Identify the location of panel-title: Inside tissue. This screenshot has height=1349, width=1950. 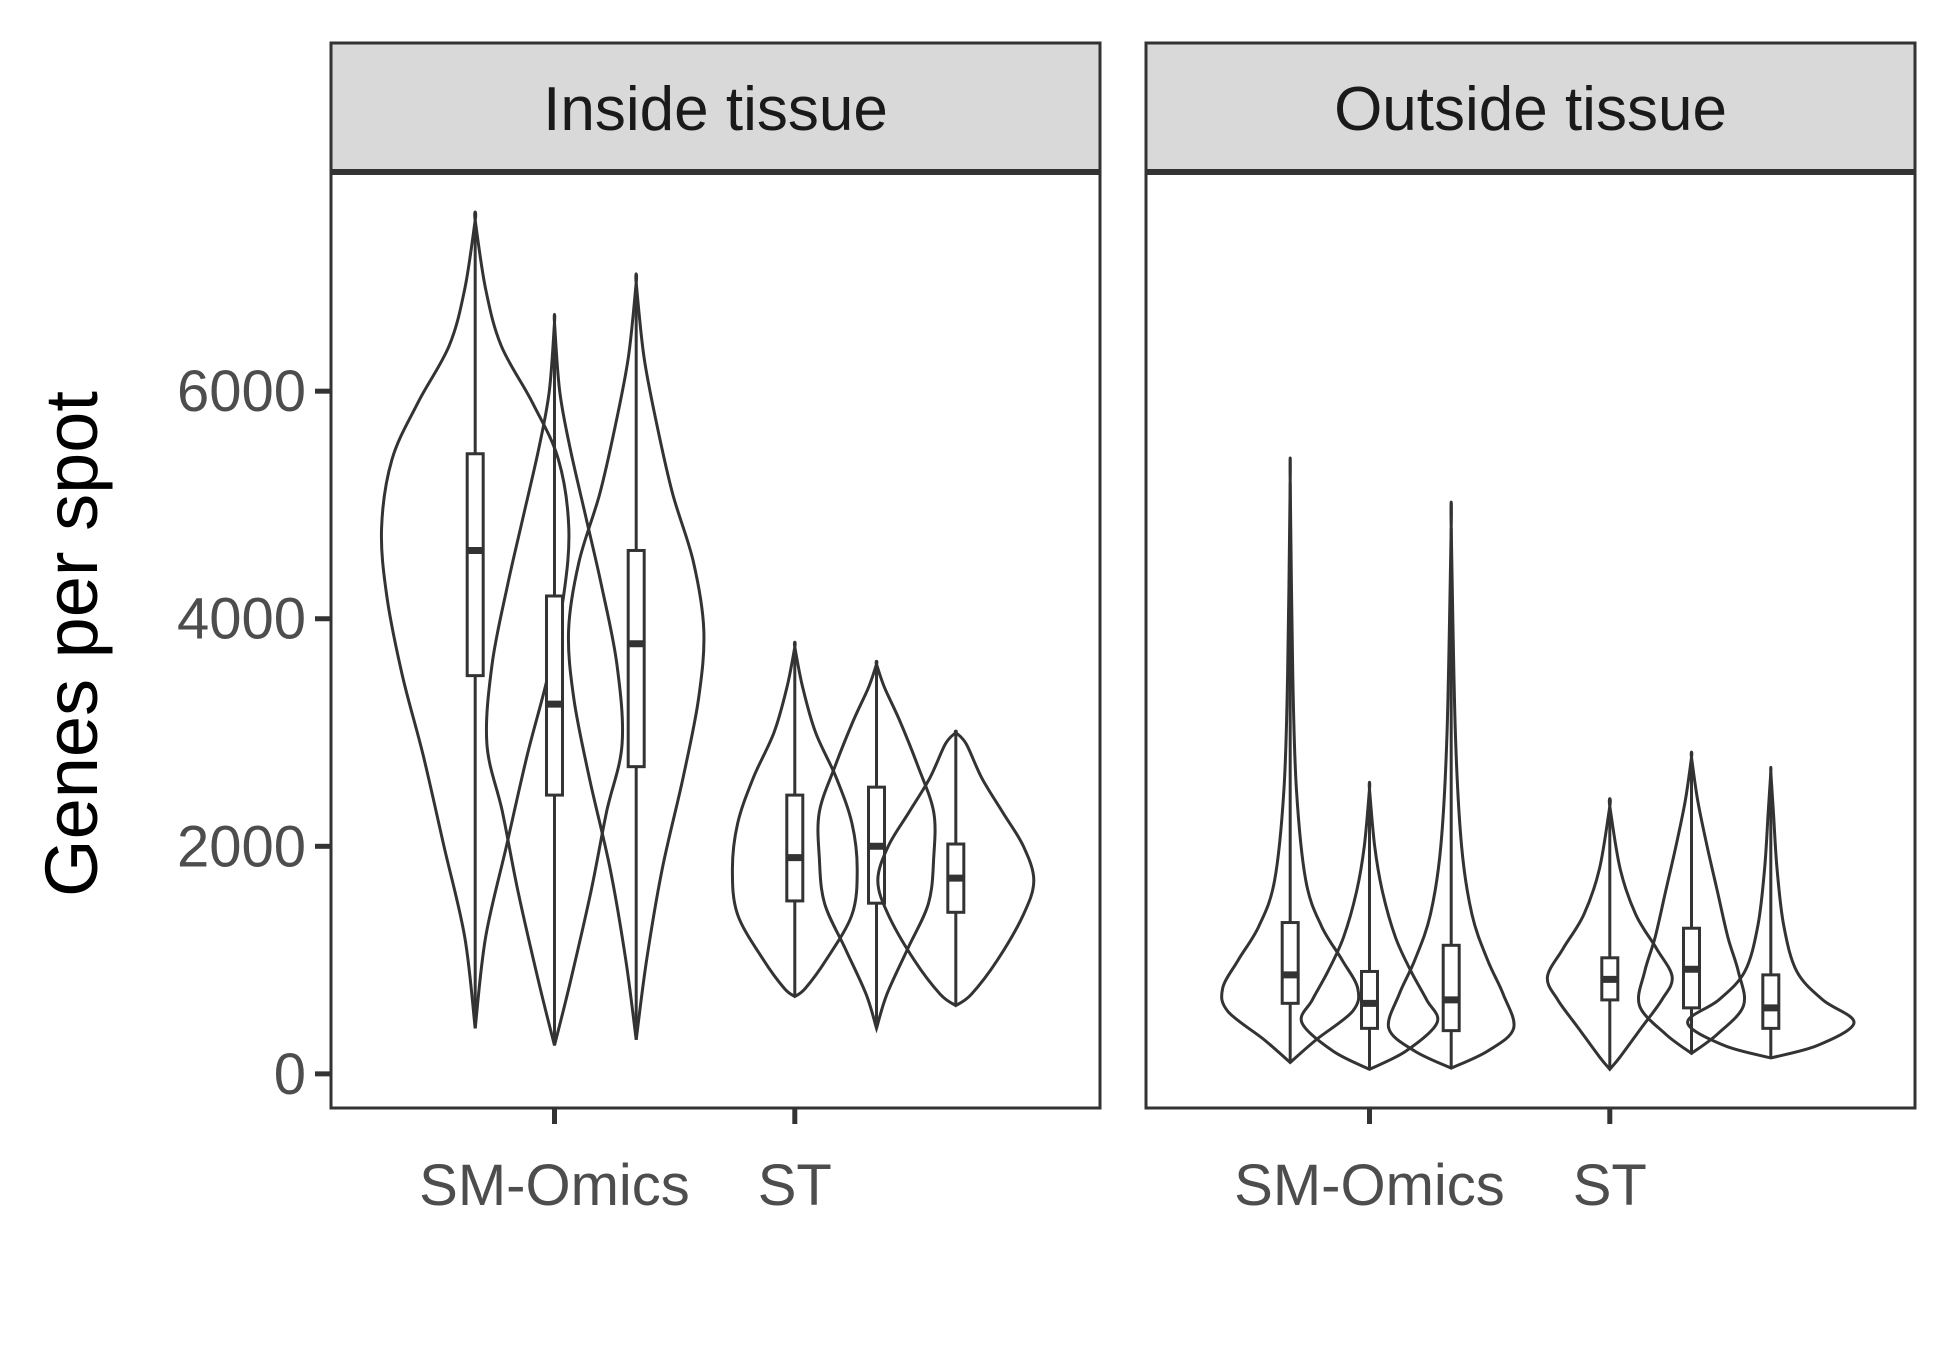
(715, 109).